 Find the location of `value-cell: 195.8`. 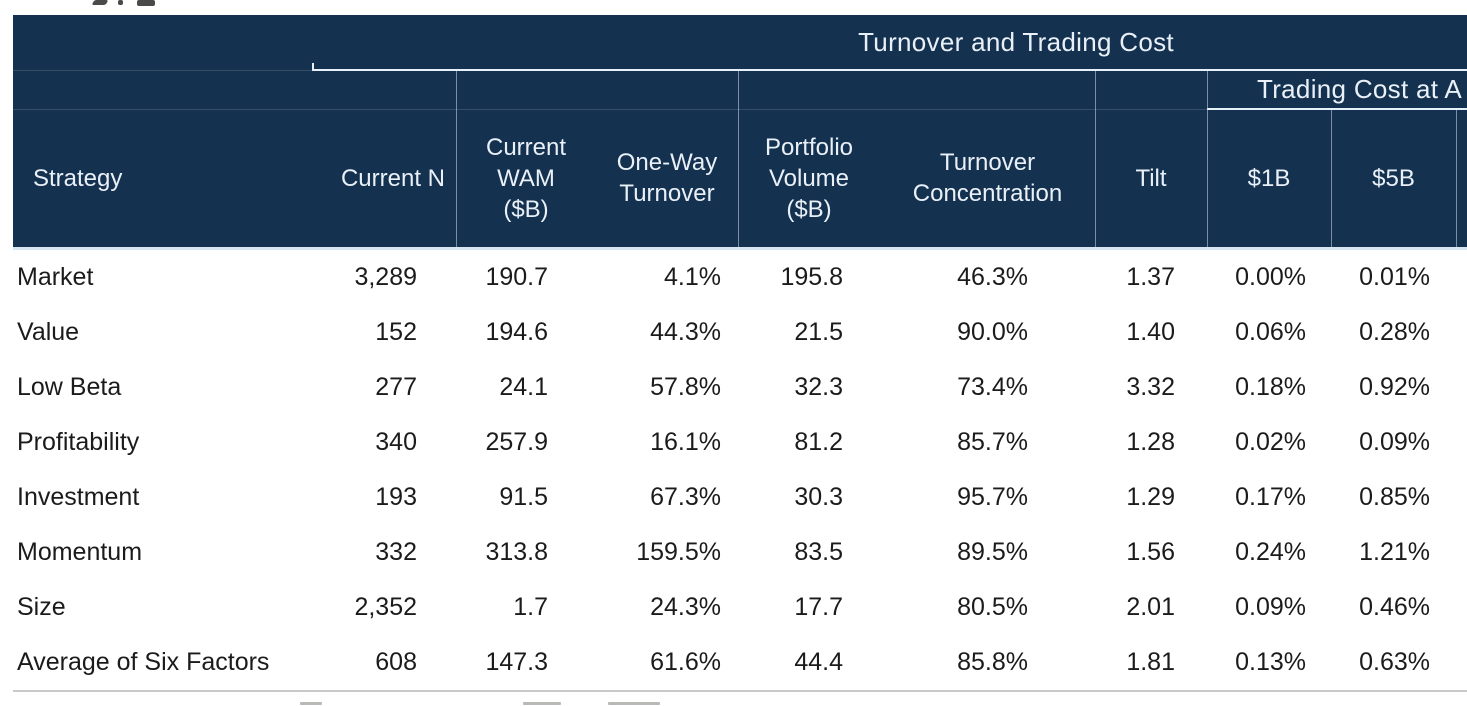

value-cell: 195.8 is located at coordinates (811, 277).